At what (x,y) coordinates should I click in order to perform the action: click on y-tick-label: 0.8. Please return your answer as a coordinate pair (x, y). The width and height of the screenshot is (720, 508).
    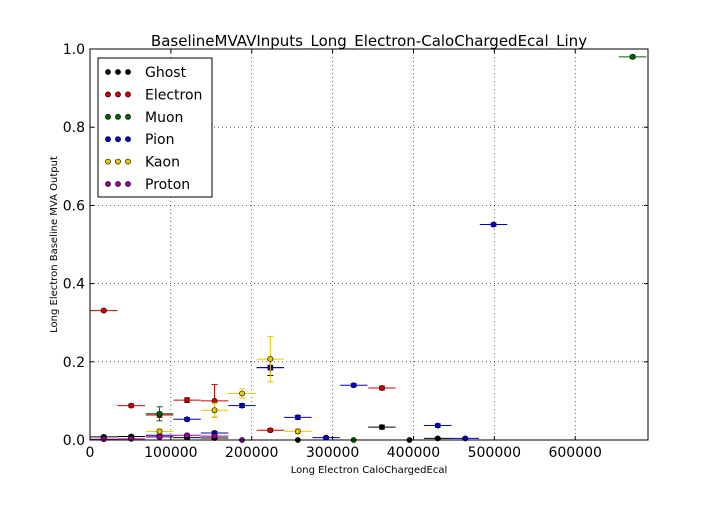
    Looking at the image, I should click on (74, 128).